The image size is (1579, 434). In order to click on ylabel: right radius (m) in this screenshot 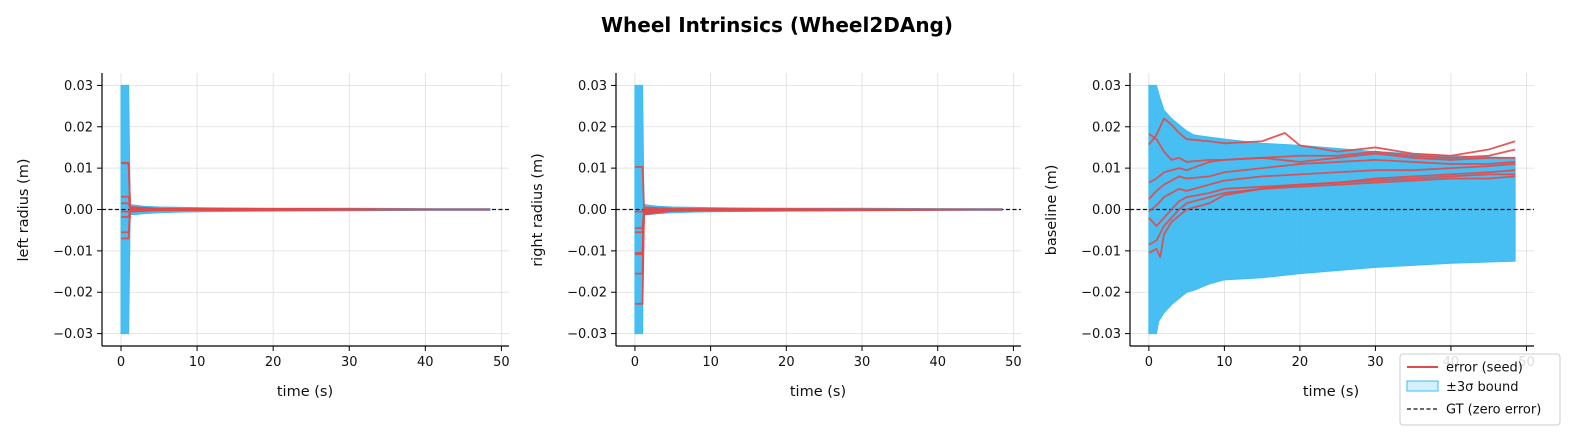, I will do `click(538, 210)`.